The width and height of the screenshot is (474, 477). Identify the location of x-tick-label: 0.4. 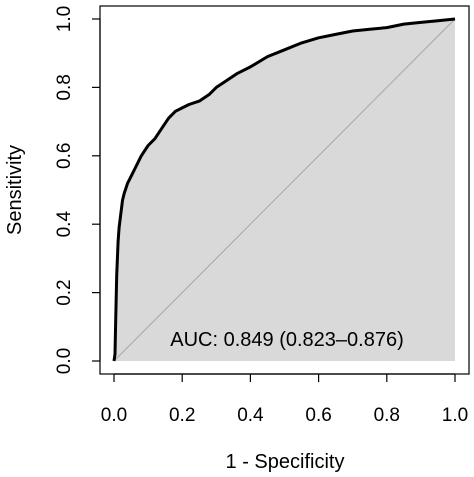
(250, 415).